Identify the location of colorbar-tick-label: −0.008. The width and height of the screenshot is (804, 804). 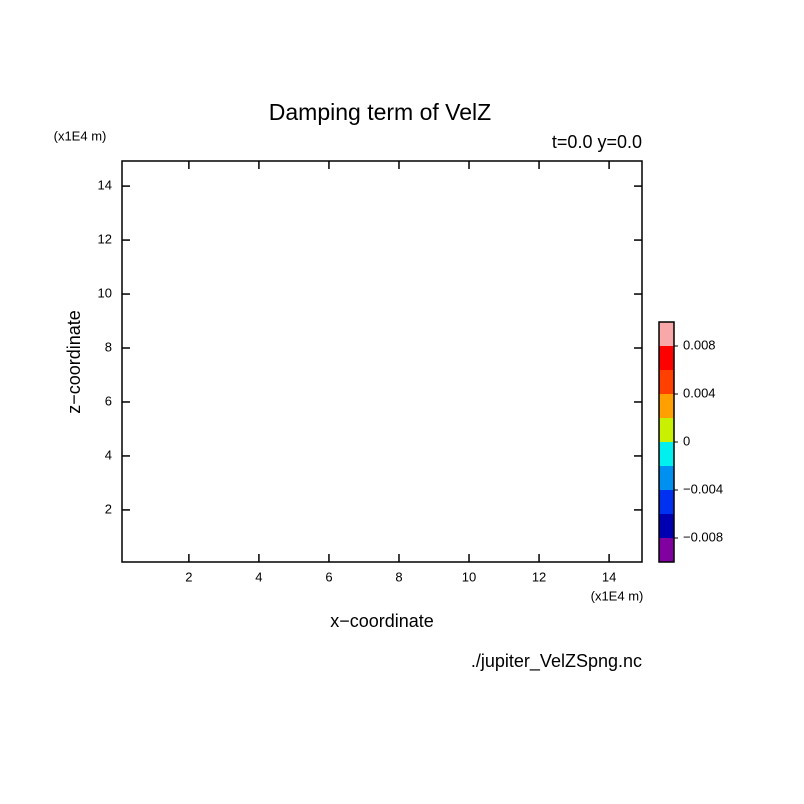
(703, 536).